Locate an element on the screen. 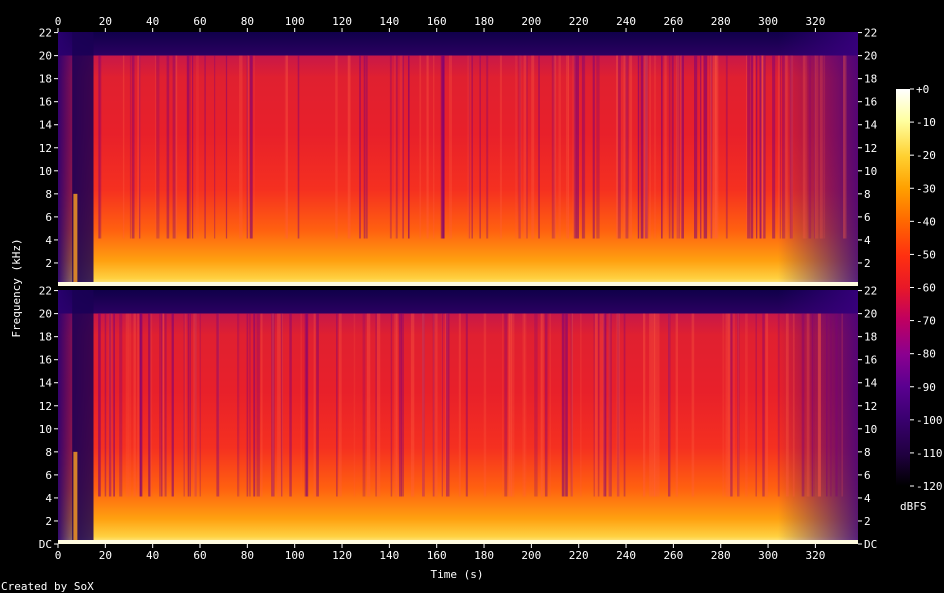 Image resolution: width=944 pixels, height=593 pixels. x-tick-label-bottom: 220 is located at coordinates (579, 555).